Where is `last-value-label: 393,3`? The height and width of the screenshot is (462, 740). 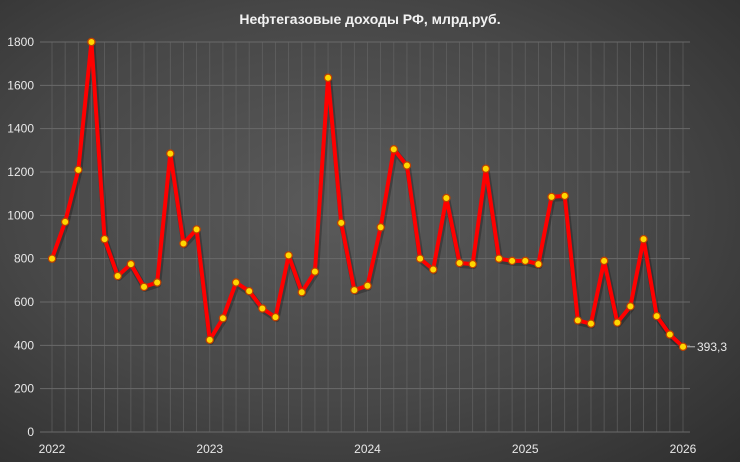
last-value-label: 393,3 is located at coordinates (712, 347).